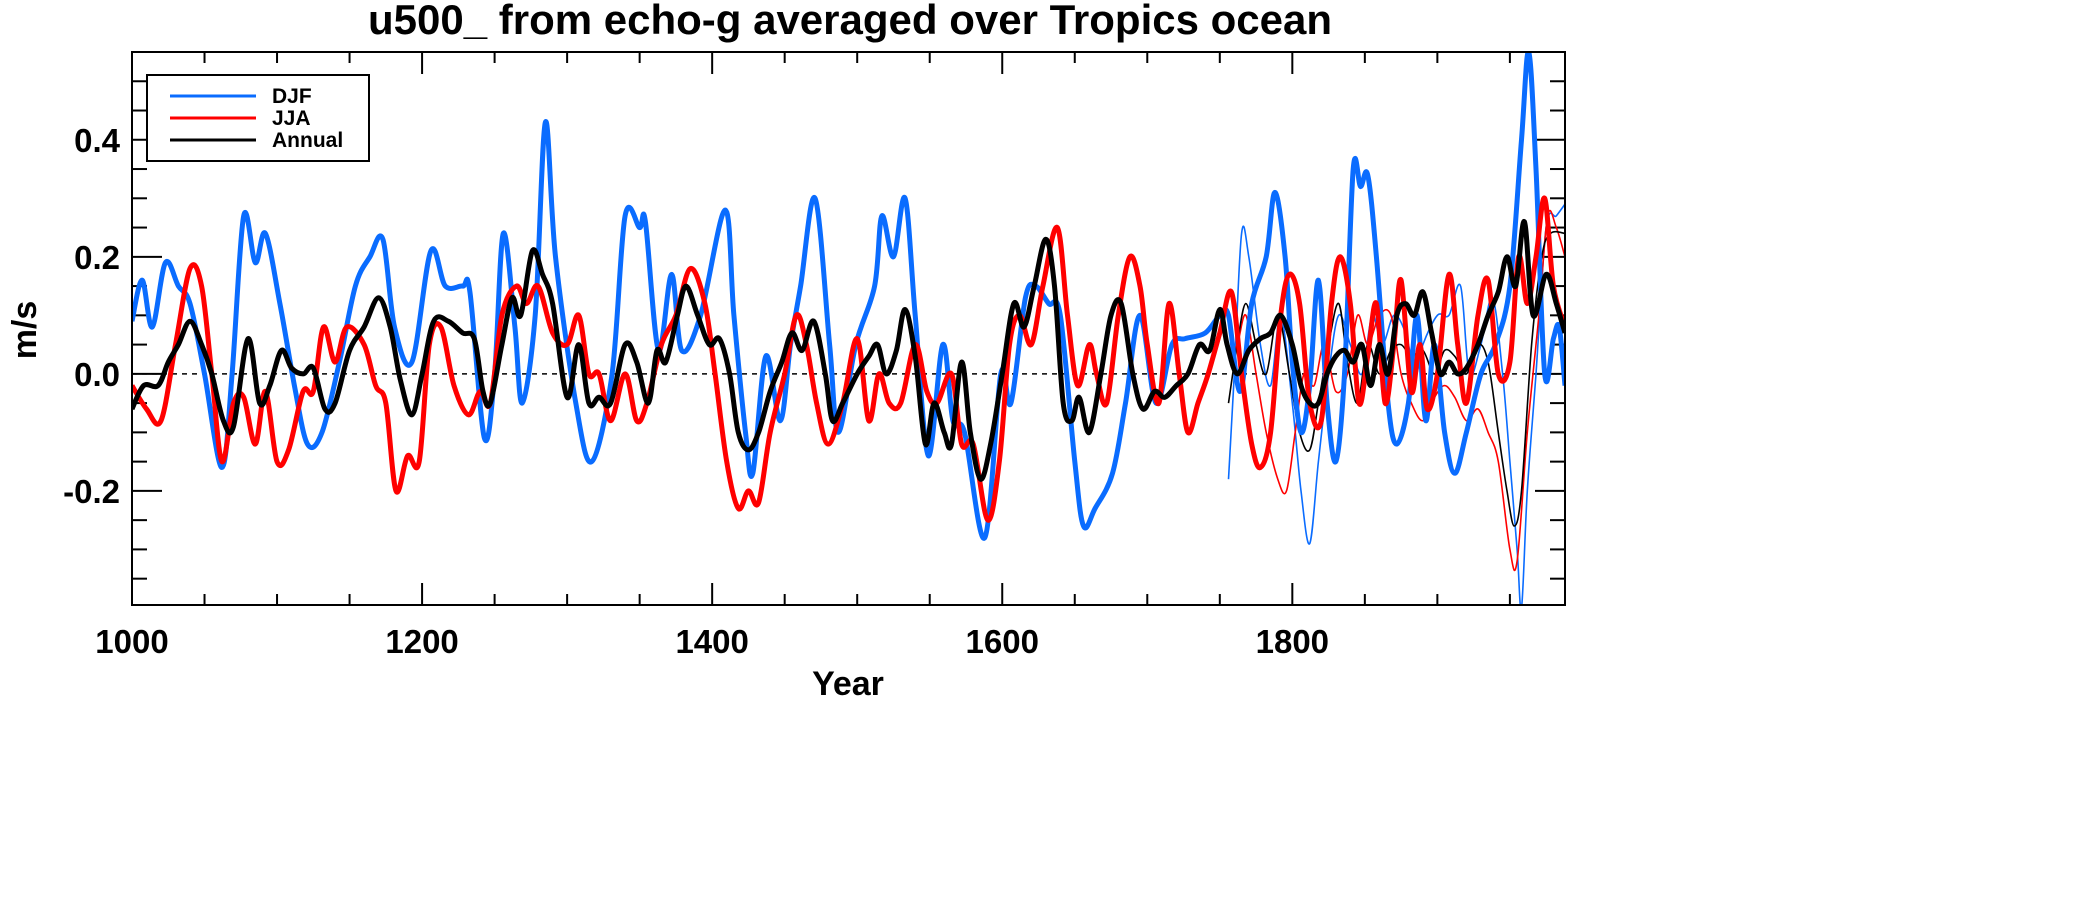  Describe the element at coordinates (711, 641) in the screenshot. I see `x-tick-label: 1400` at that location.